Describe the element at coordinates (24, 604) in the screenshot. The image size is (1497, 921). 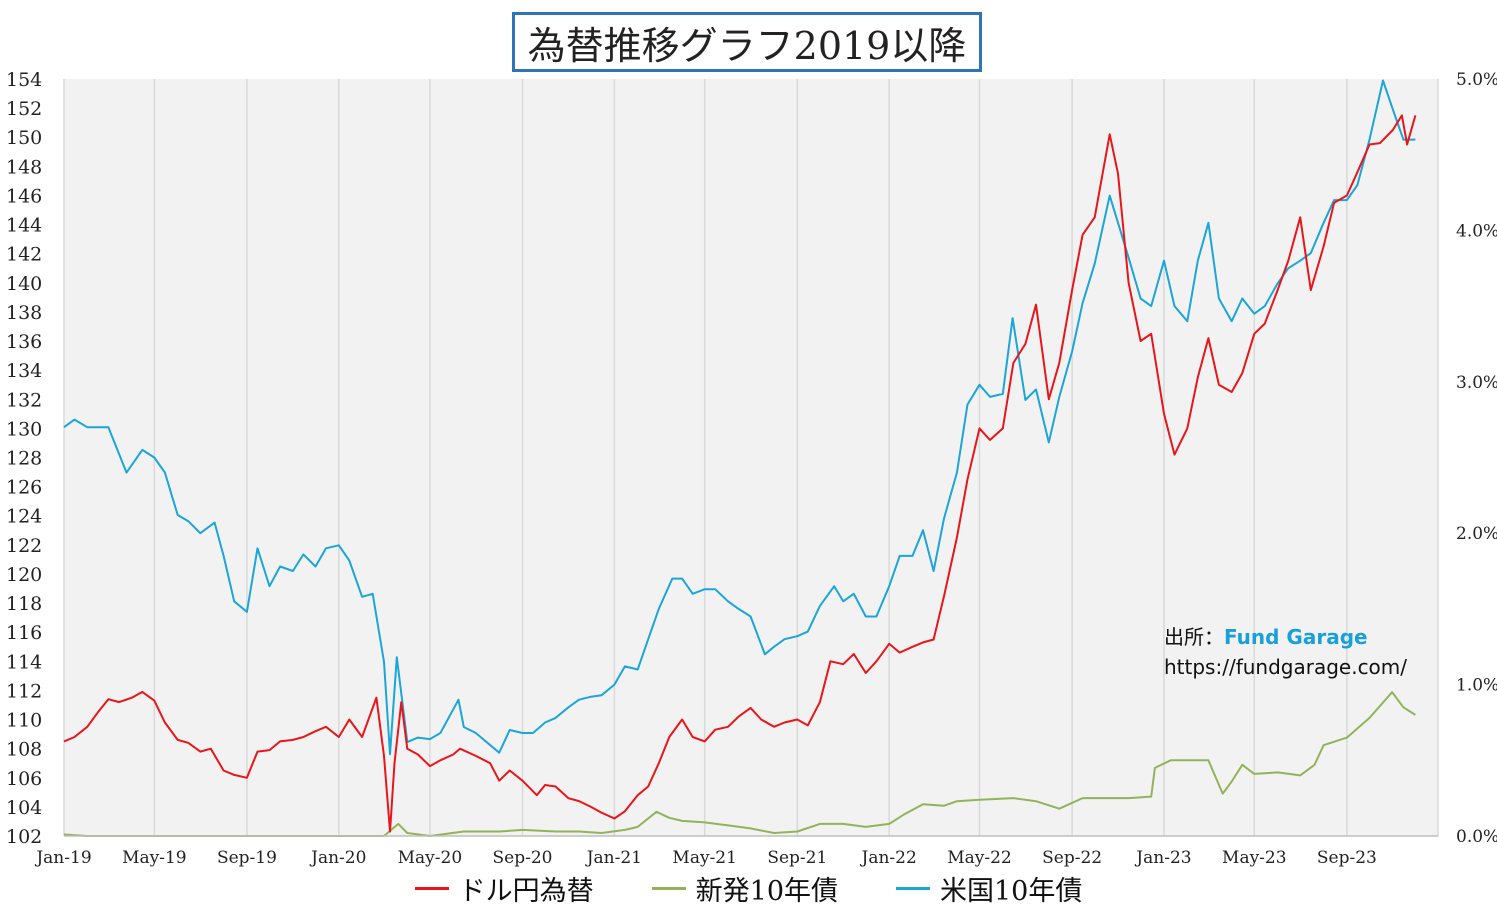
I see `y-left-tick-label: 118` at that location.